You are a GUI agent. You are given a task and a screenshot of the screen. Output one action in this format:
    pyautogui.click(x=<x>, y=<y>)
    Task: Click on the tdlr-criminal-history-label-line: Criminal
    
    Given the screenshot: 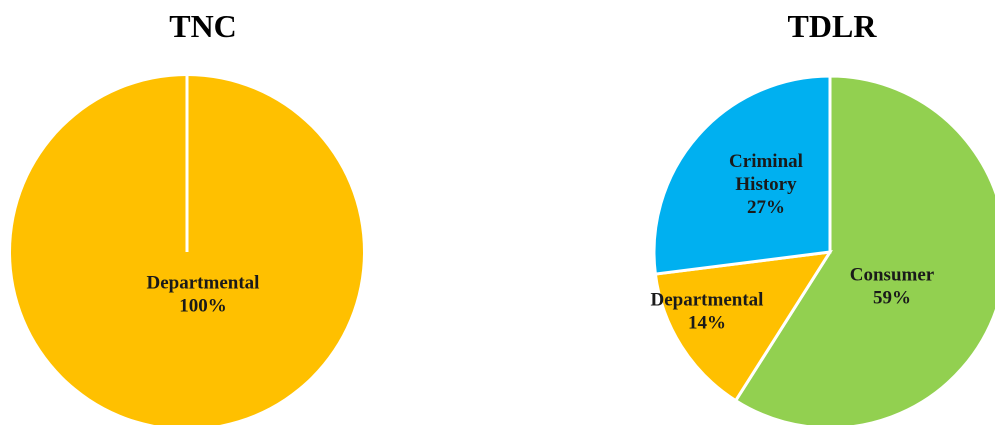 What is the action you would take?
    pyautogui.click(x=766, y=161)
    